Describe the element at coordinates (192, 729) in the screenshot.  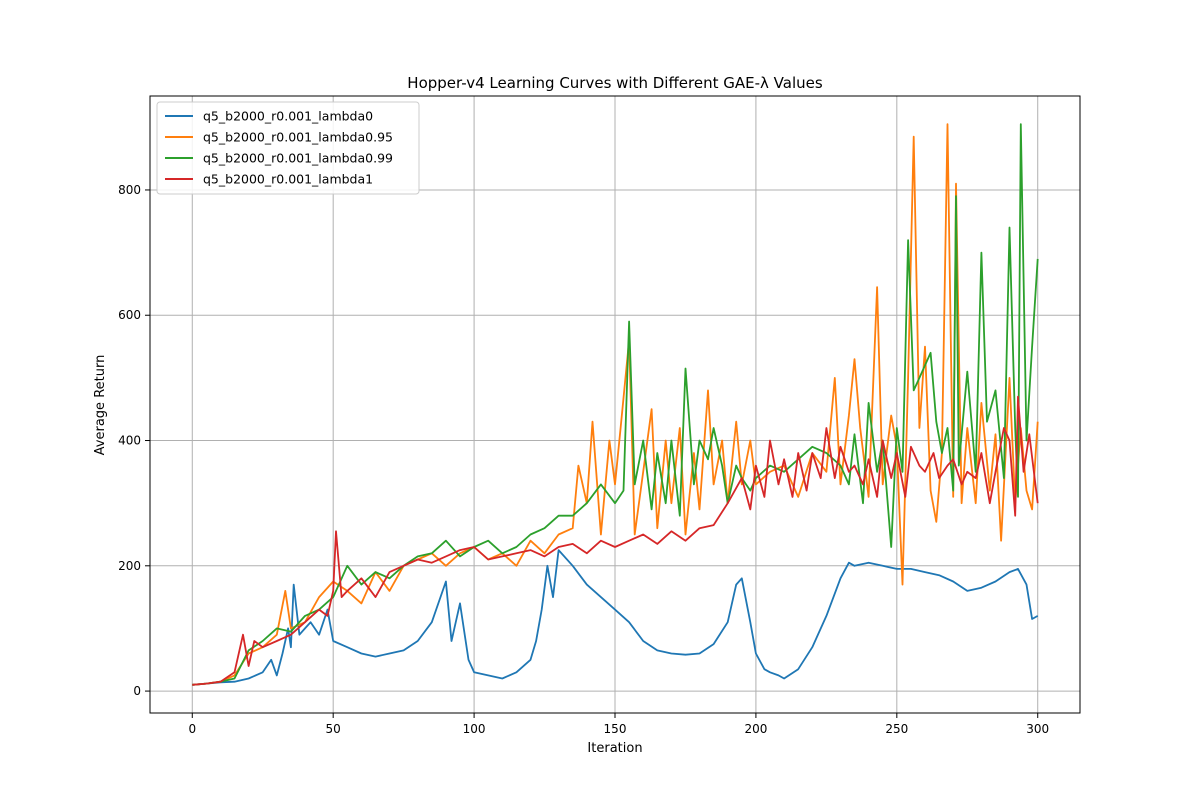
I see `x-tick-label: 0` at that location.